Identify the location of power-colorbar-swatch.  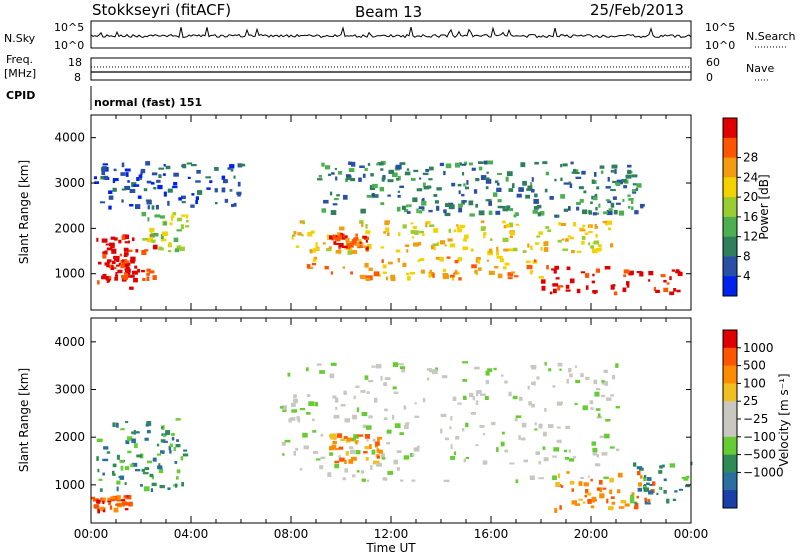
(730, 187).